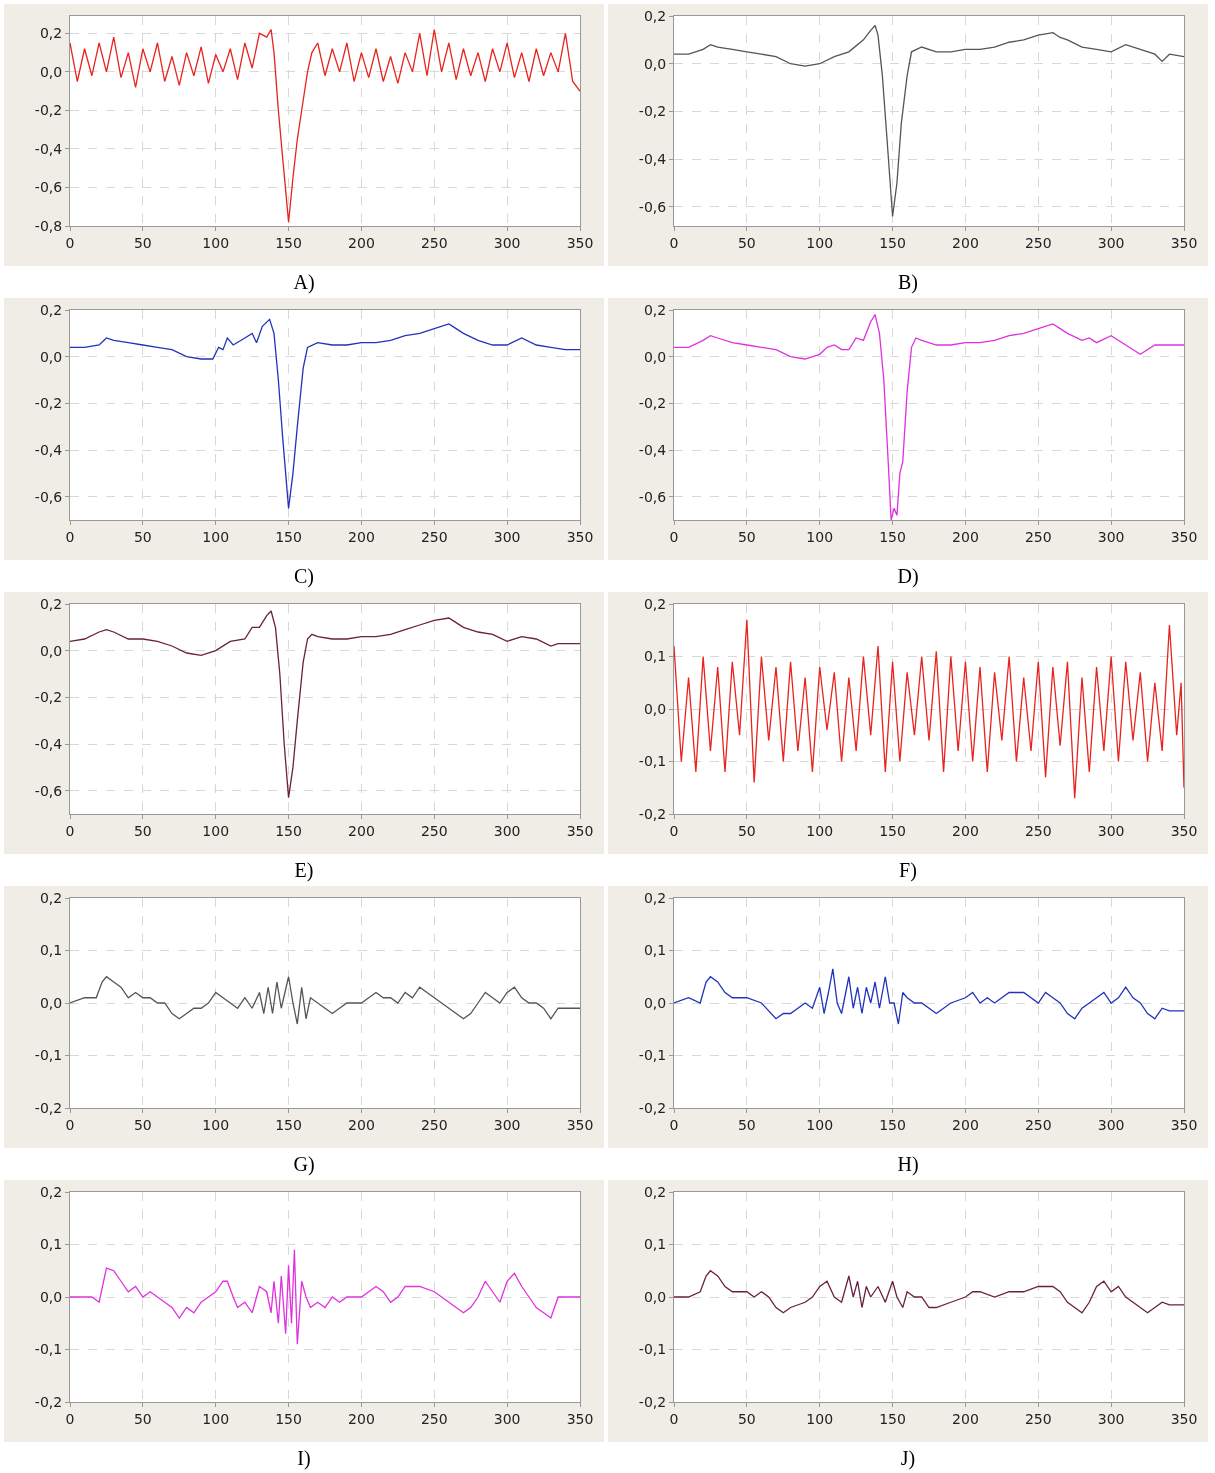  I want to click on text: A), so click(304, 282).